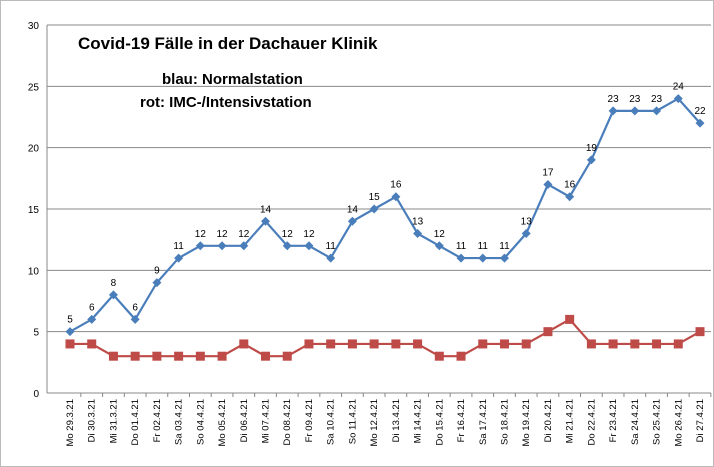  Describe the element at coordinates (418, 421) in the screenshot. I see `x-tick-label: Mi 14.4.21` at that location.